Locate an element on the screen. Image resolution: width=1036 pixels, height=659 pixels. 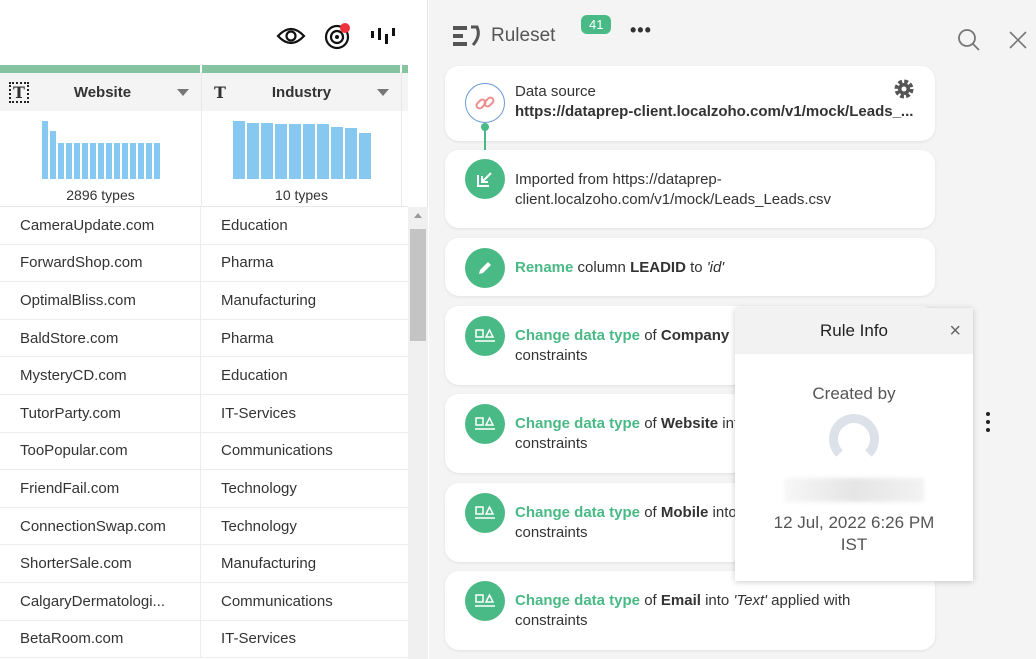
column-name: Industry is located at coordinates (301, 92).